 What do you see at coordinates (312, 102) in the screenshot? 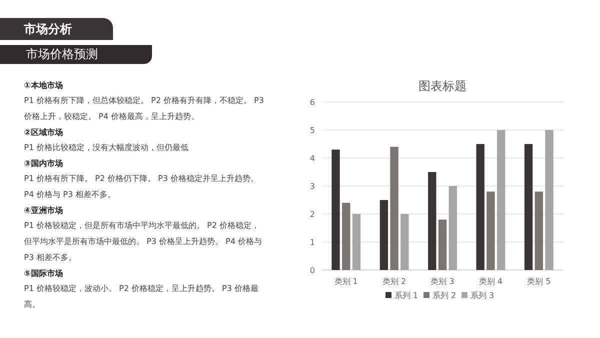
I see `y-tick-label: 6` at bounding box center [312, 102].